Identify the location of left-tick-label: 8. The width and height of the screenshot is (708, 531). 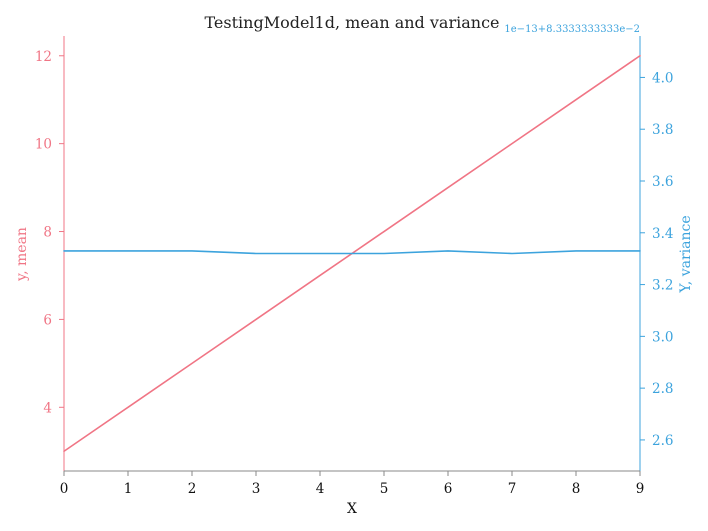
(47, 233).